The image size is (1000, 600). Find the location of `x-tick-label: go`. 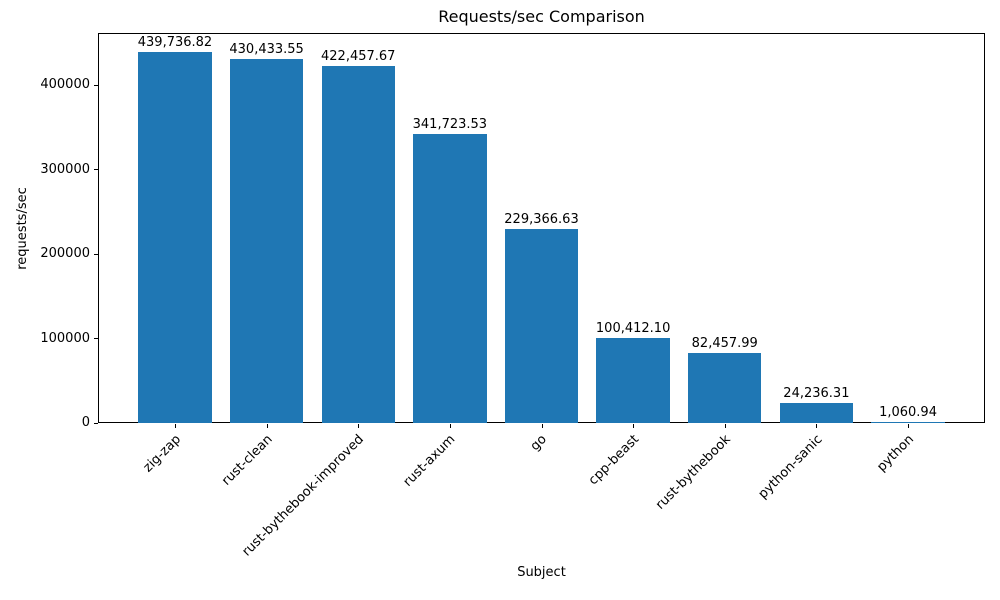

x-tick-label: go is located at coordinates (539, 443).